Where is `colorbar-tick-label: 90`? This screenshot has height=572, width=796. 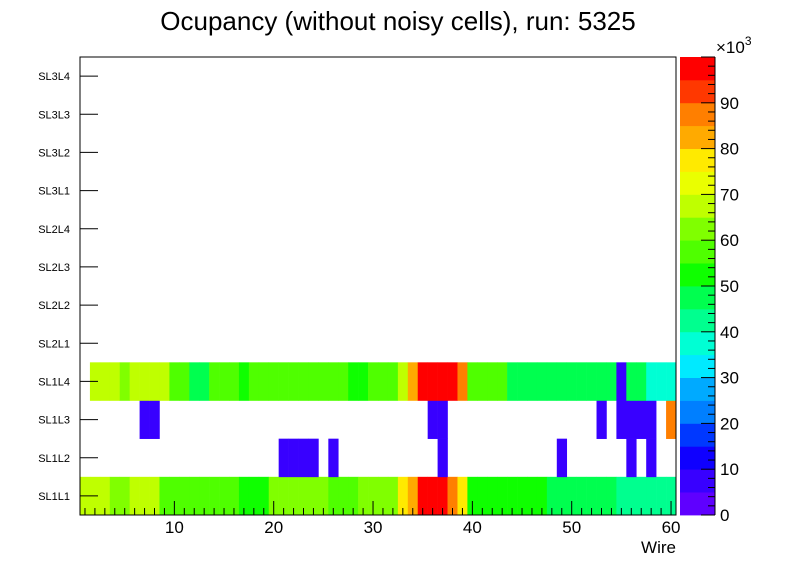 colorbar-tick-label: 90 is located at coordinates (729, 103).